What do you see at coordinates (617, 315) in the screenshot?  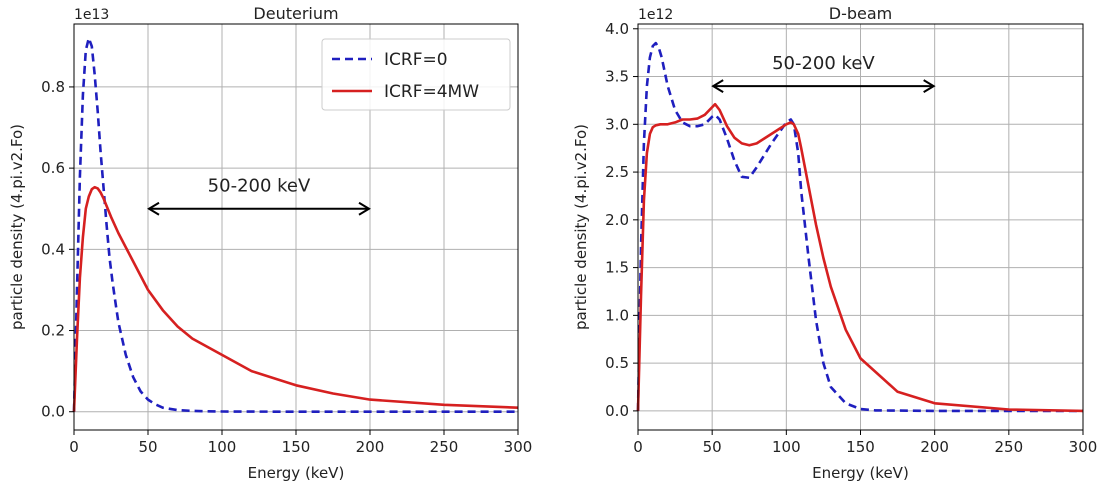 I see `y-tick-label: 1.0` at bounding box center [617, 315].